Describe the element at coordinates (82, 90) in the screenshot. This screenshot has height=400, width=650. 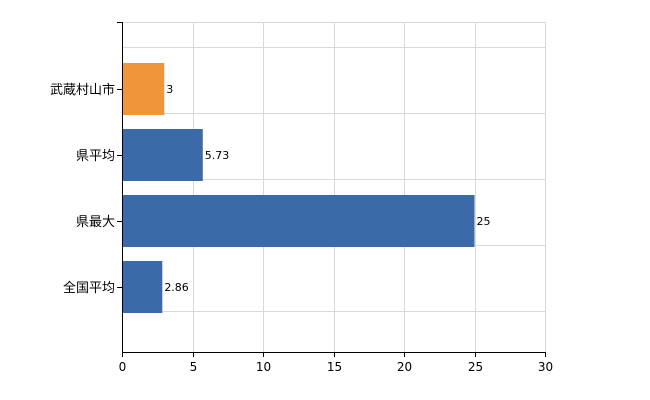
I see `category-label-0: 武蔵村山市` at that location.